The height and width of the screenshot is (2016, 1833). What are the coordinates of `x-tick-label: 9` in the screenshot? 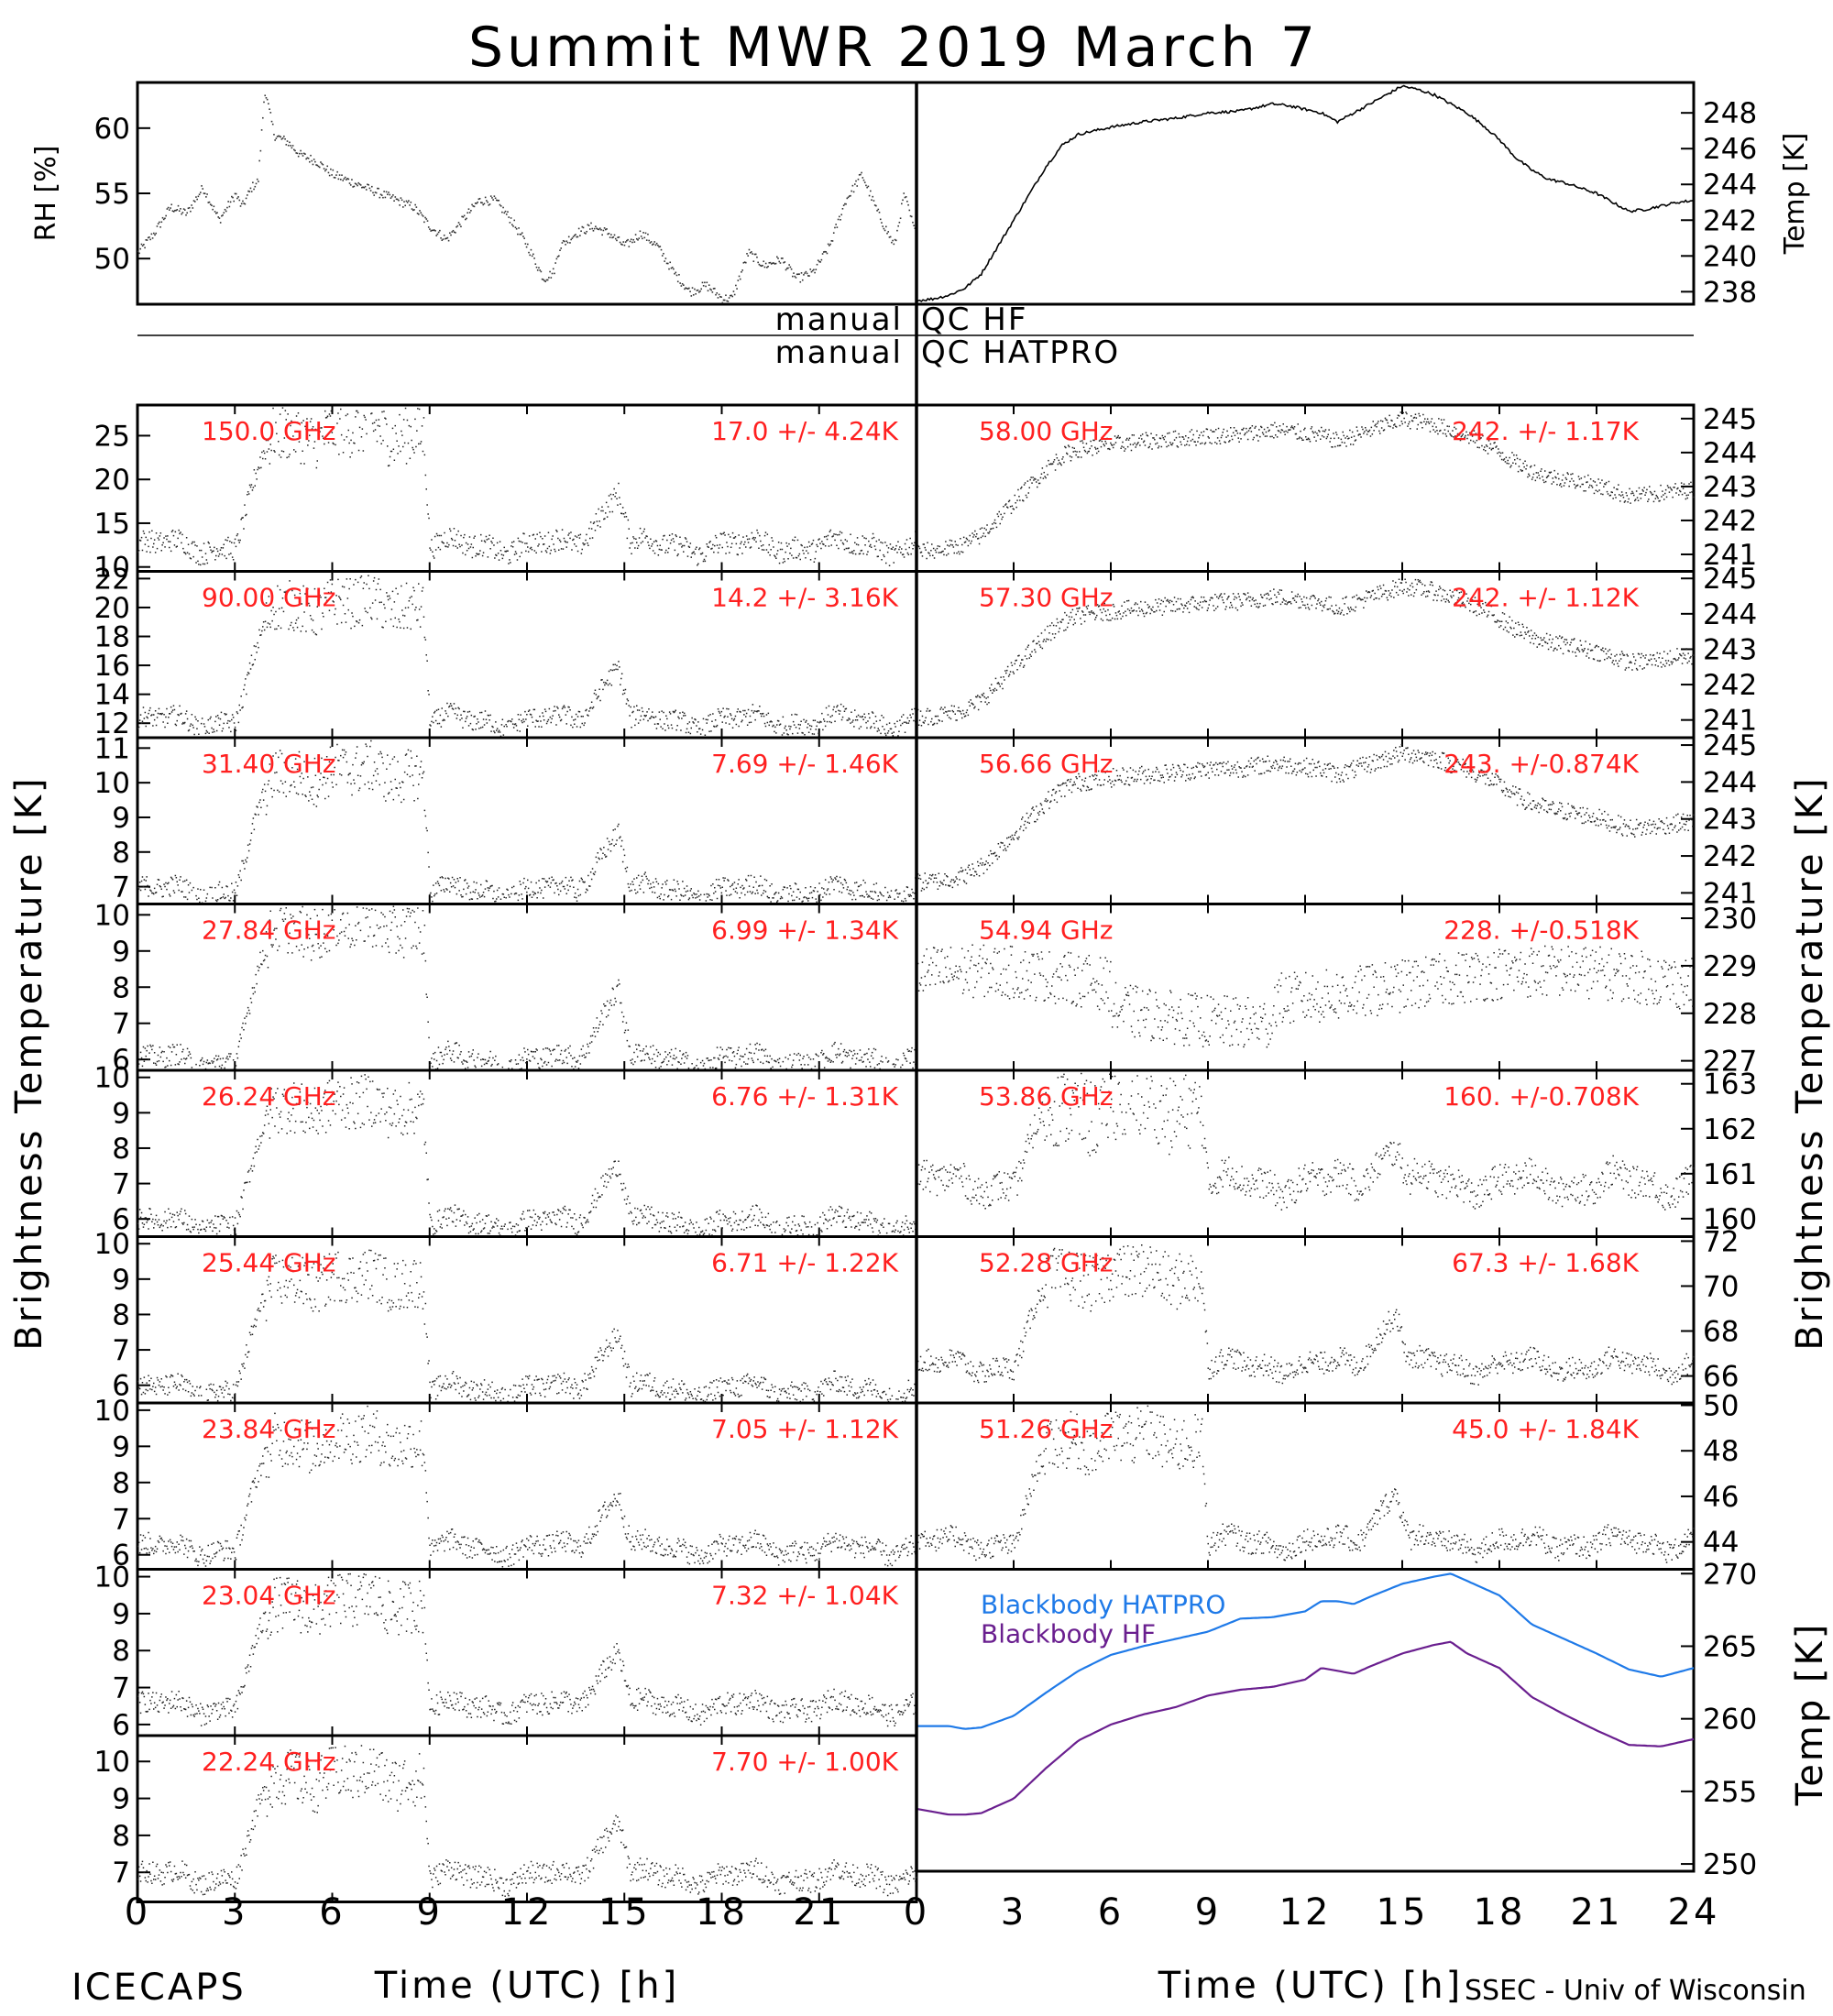 It's located at (1208, 1912).